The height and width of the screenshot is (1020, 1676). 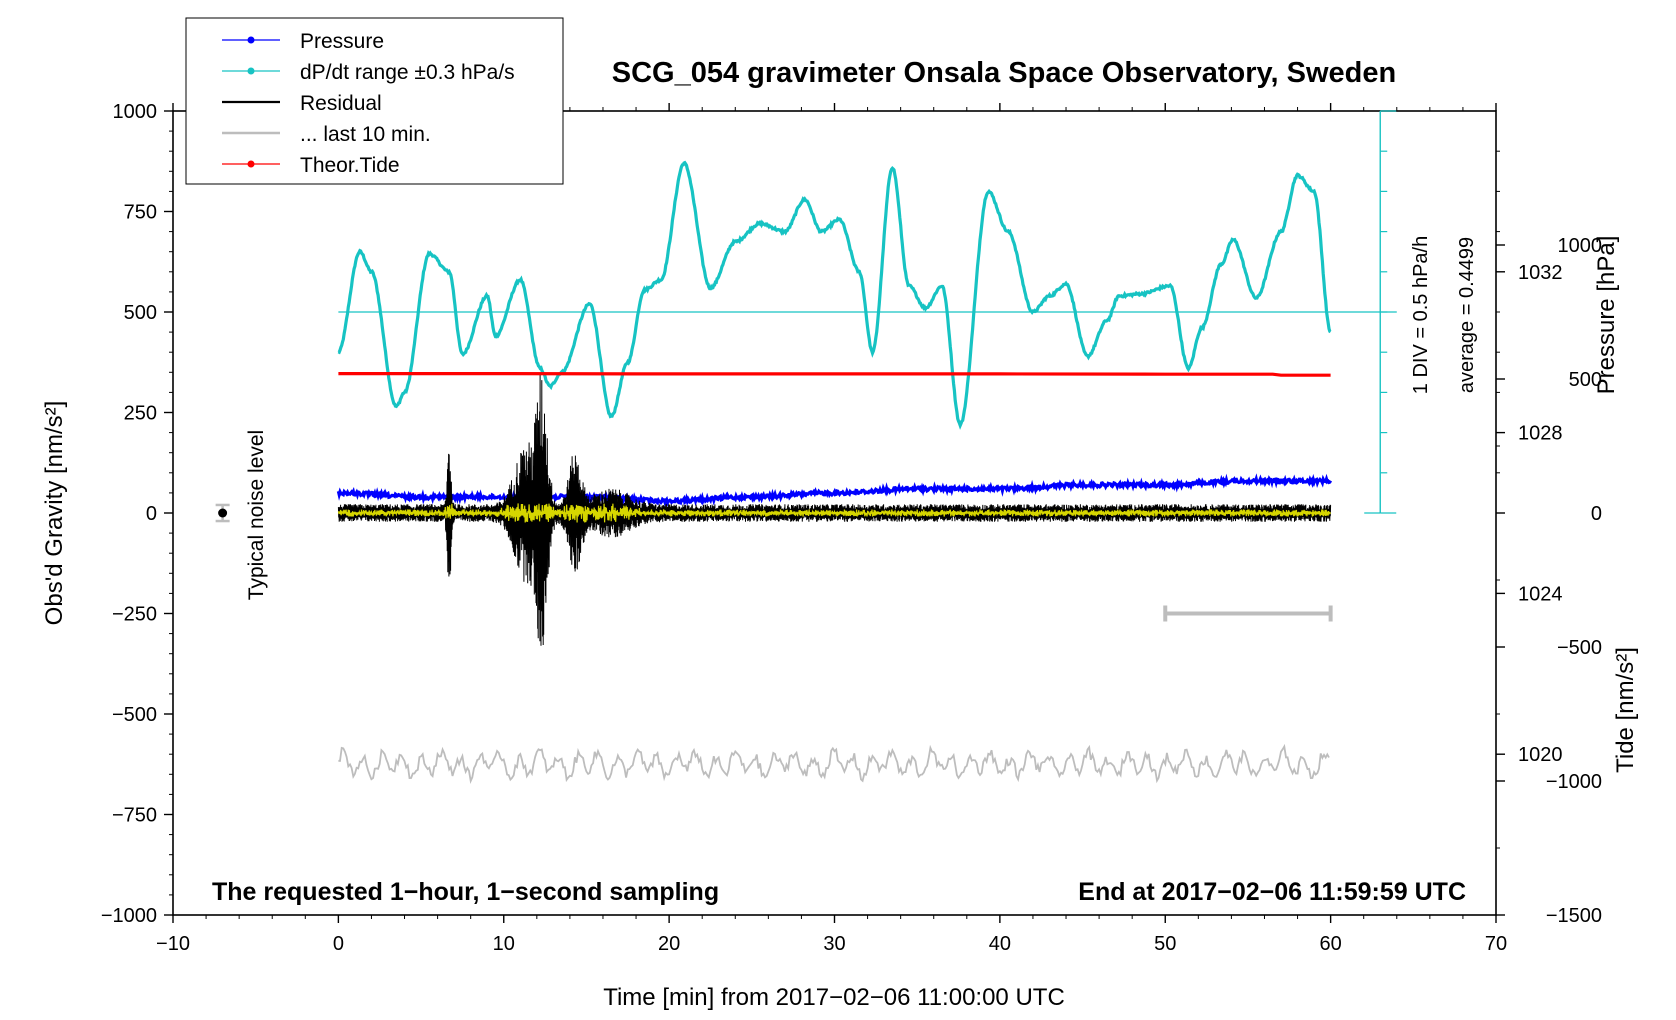 I want to click on last-10-min-series, so click(x=834, y=763).